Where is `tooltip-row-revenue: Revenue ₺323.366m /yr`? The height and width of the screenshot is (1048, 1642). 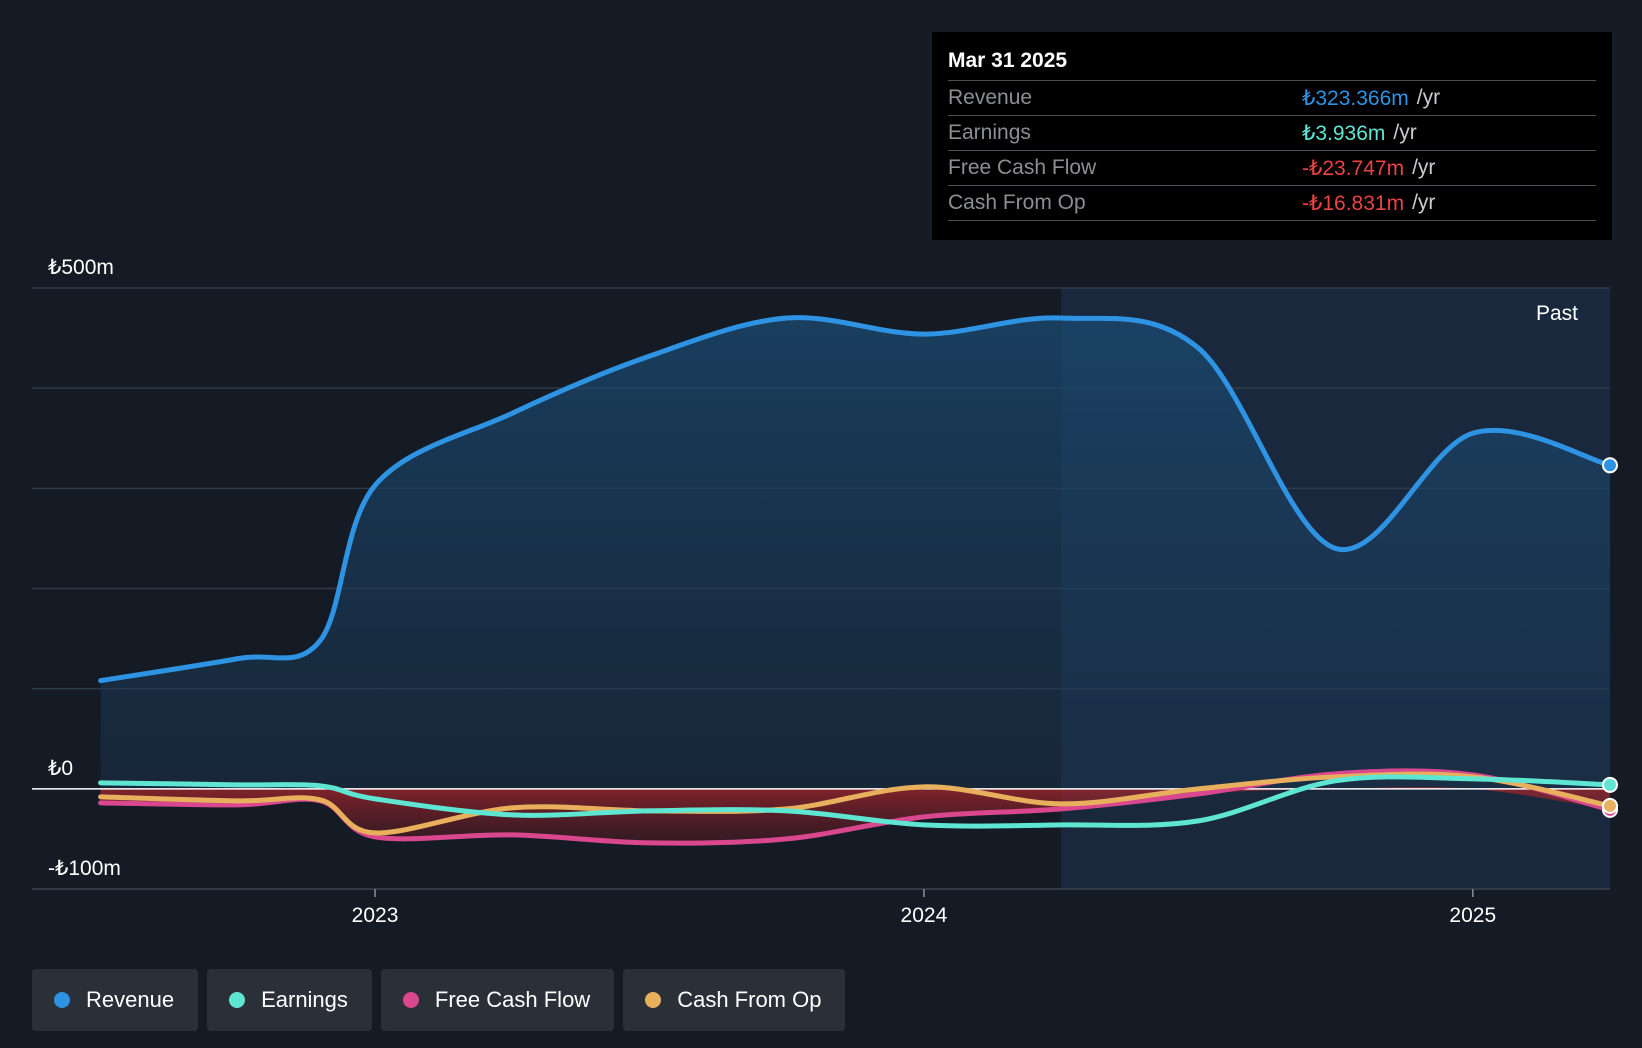 tooltip-row-revenue: Revenue ₺323.366m /yr is located at coordinates (1272, 97).